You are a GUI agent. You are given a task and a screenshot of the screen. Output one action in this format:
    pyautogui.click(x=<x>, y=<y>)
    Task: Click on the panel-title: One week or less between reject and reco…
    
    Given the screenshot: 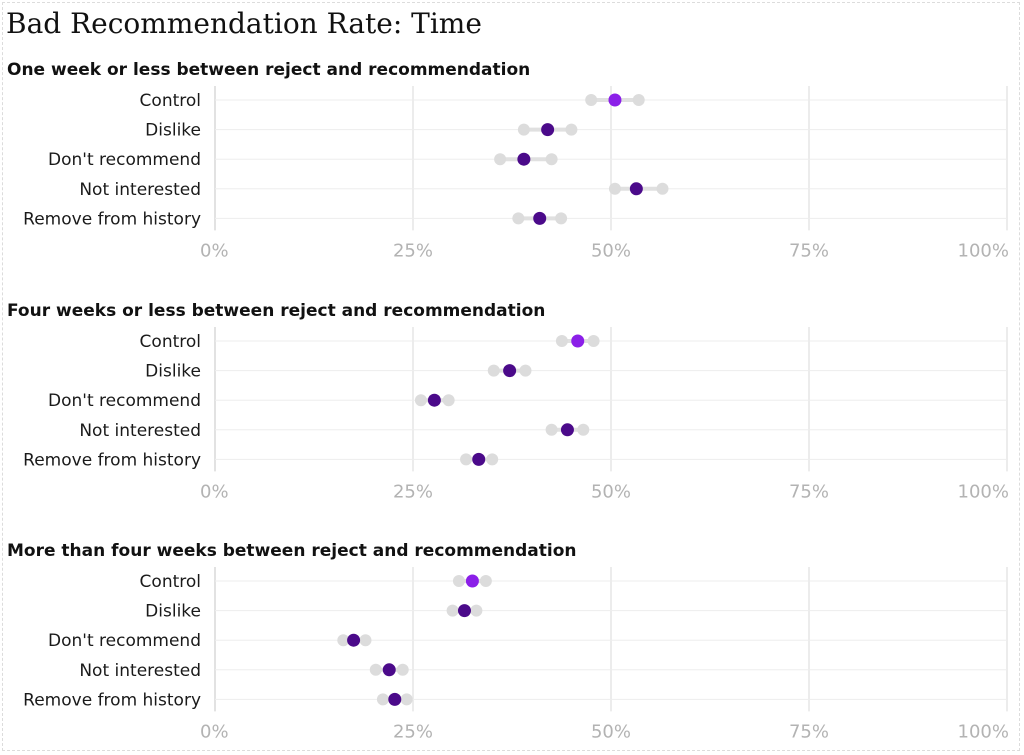 What is the action you would take?
    pyautogui.click(x=268, y=70)
    